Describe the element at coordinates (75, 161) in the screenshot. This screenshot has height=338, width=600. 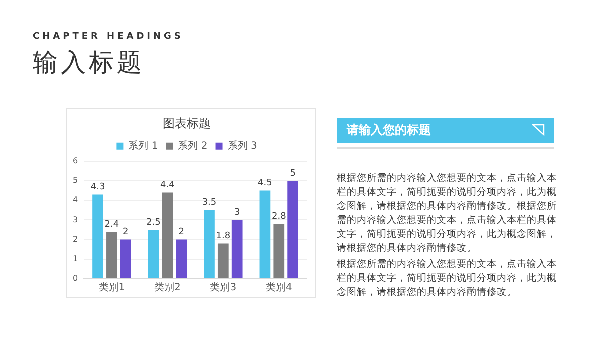
I see `y-tick-label: 6` at that location.